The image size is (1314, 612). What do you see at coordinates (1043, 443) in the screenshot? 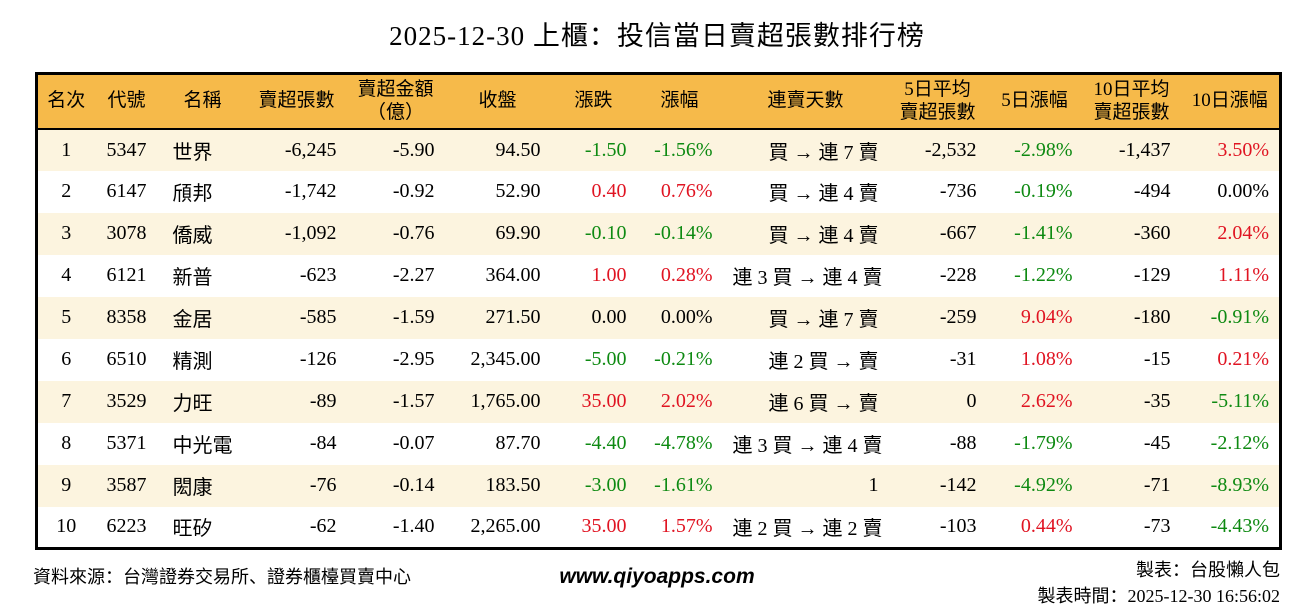
I see `cell-pct5: -1.79%` at bounding box center [1043, 443].